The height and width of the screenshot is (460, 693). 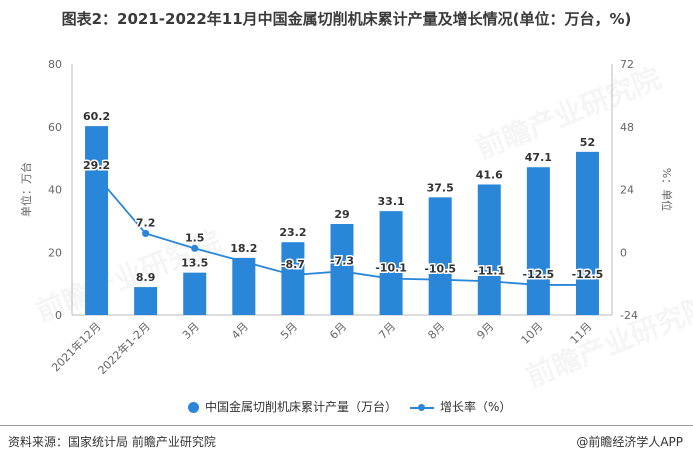 What do you see at coordinates (55, 64) in the screenshot?
I see `y-tick-label: 80` at bounding box center [55, 64].